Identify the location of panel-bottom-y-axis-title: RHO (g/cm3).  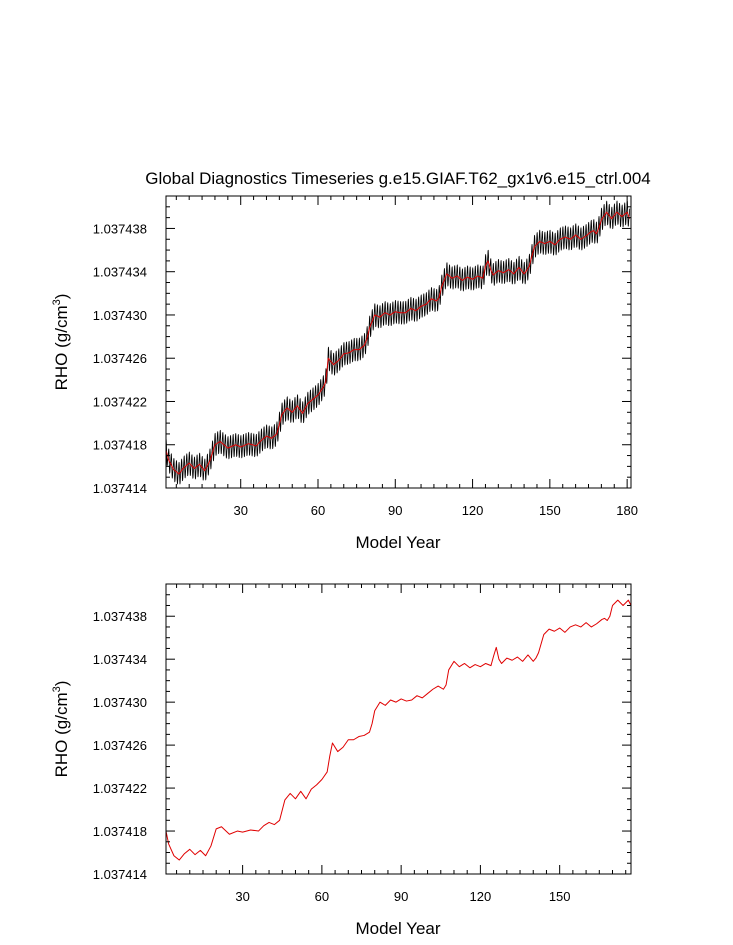
(61, 729).